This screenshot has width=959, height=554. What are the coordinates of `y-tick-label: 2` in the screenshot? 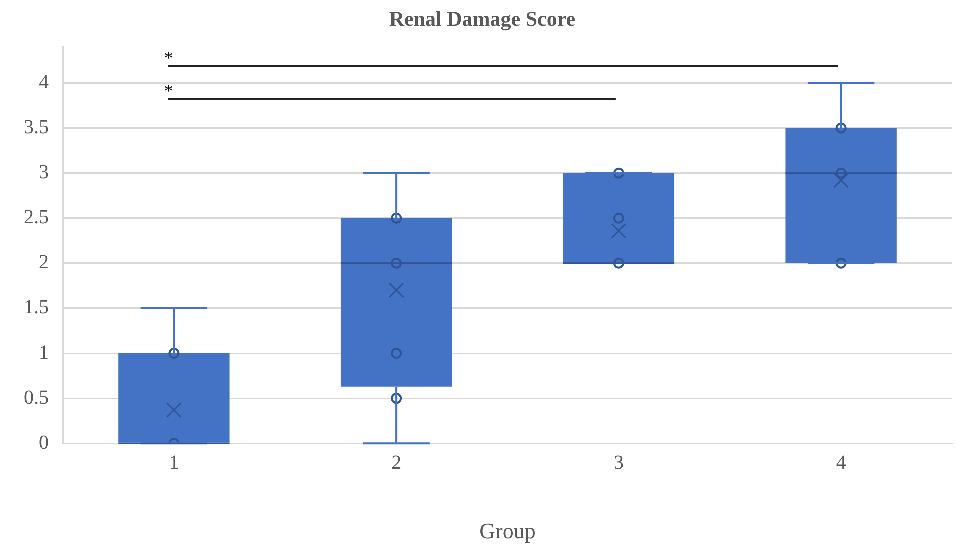 It's located at (44, 263).